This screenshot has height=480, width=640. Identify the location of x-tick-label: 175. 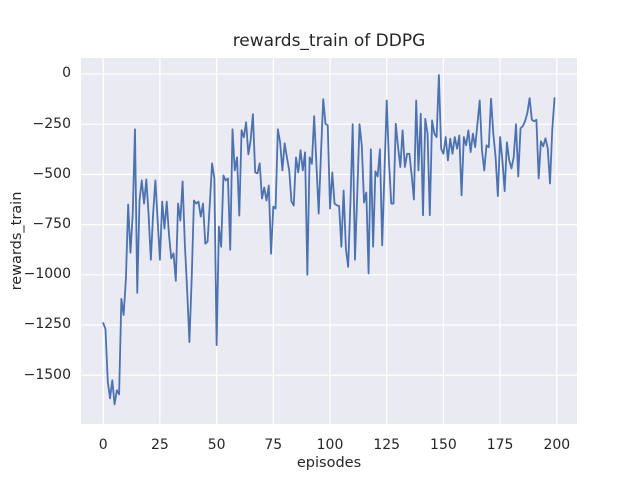
(500, 445).